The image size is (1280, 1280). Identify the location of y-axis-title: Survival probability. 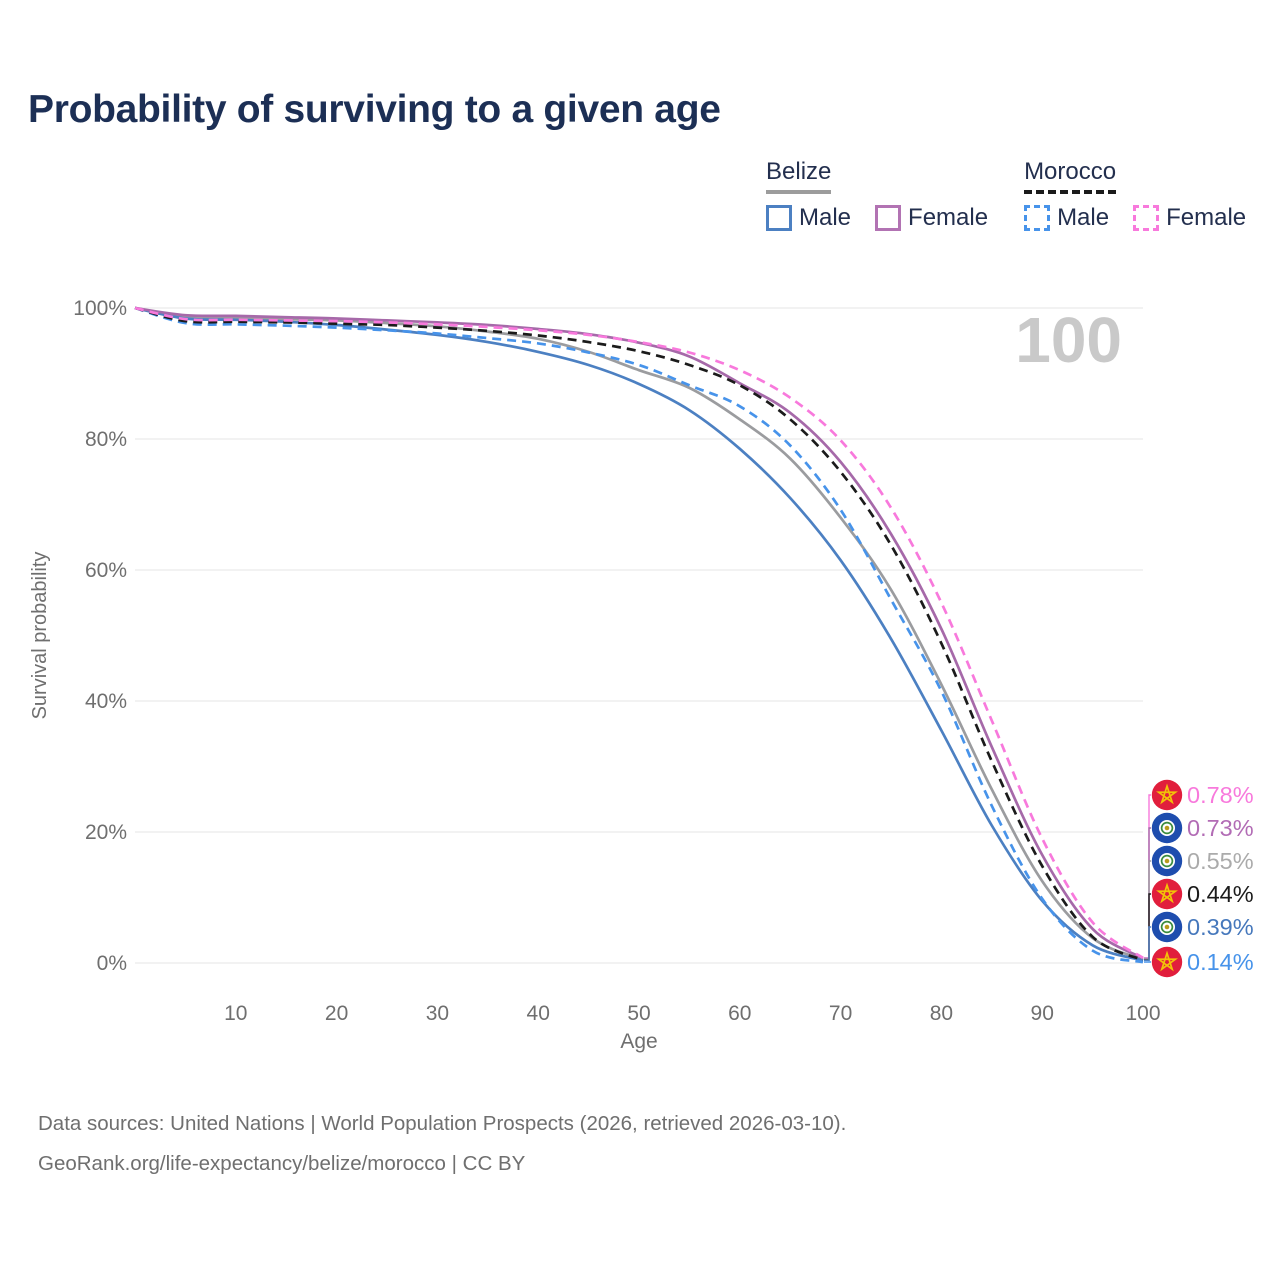
(40, 636).